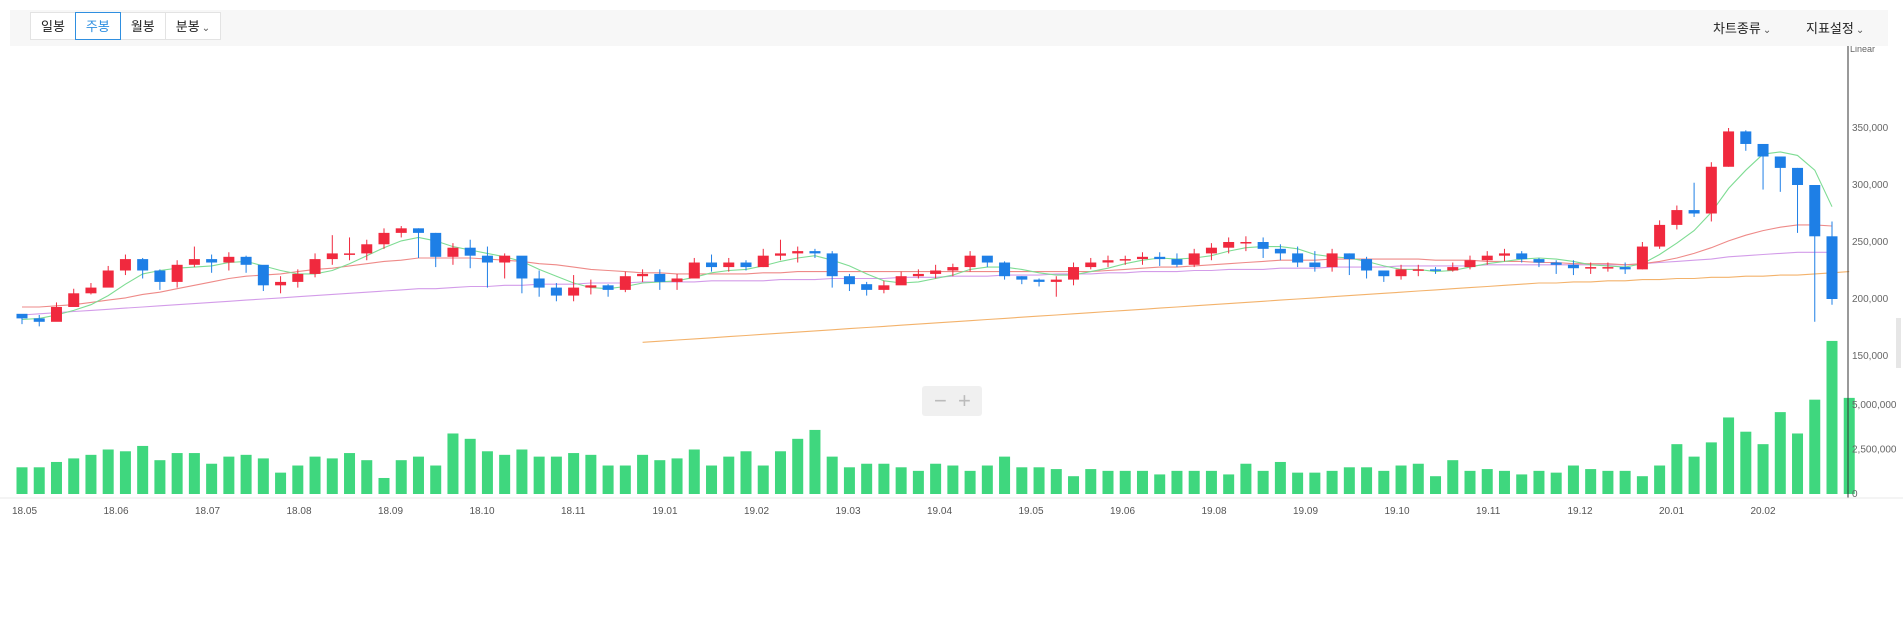 Image resolution: width=1903 pixels, height=637 pixels. What do you see at coordinates (142, 26) in the screenshot?
I see `tab-monthly: 월봉` at bounding box center [142, 26].